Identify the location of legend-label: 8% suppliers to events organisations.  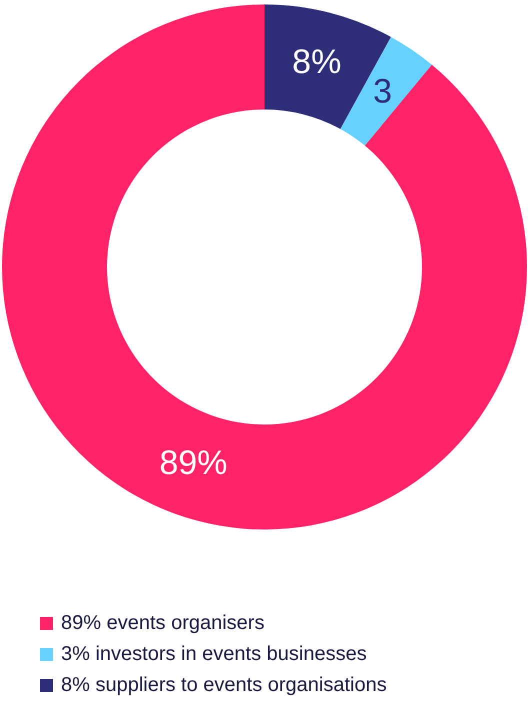
(224, 685).